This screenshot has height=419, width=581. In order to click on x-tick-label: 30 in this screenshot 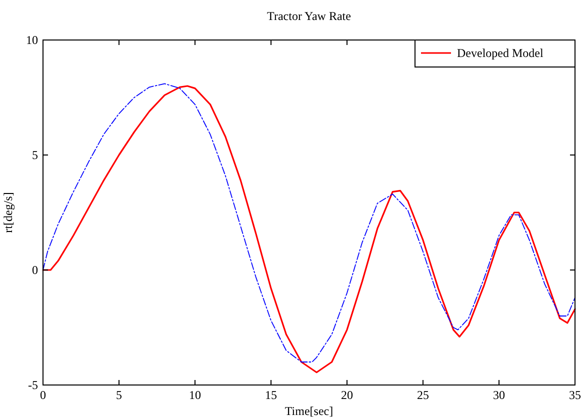, I will do `click(499, 395)`.